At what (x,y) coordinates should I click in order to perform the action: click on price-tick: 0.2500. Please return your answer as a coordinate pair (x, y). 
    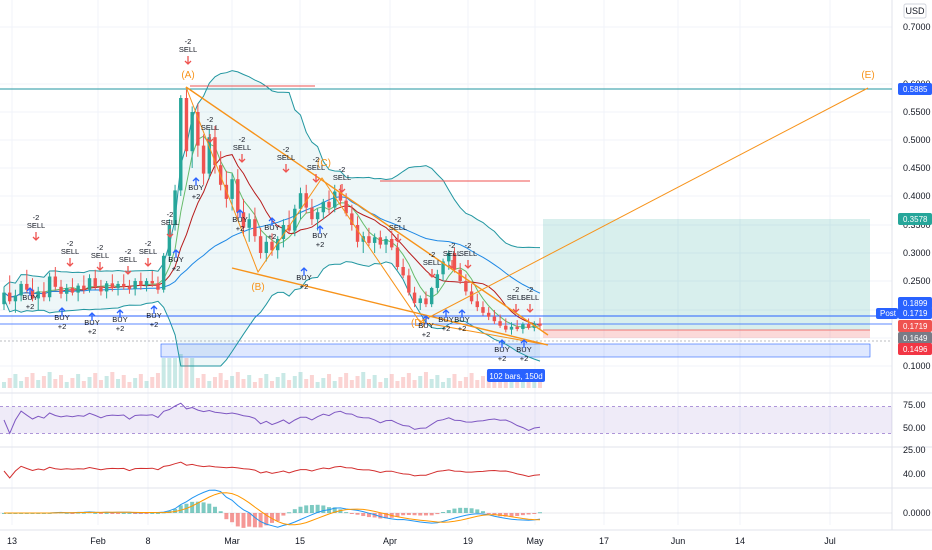
    Looking at the image, I should click on (917, 281).